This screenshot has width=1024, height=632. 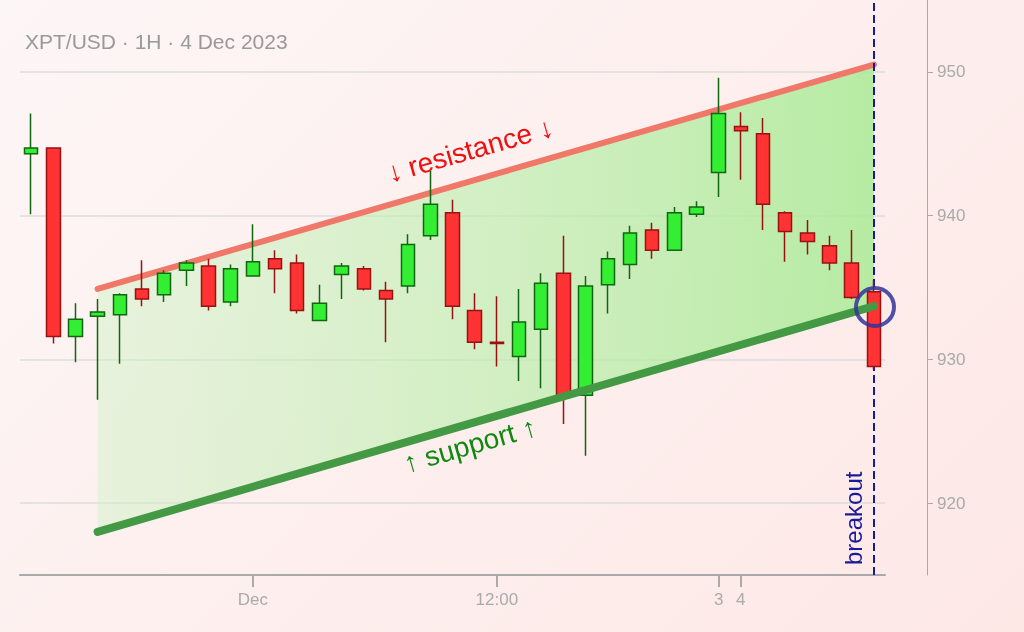 I want to click on y-tick-label: 930, so click(x=951, y=359).